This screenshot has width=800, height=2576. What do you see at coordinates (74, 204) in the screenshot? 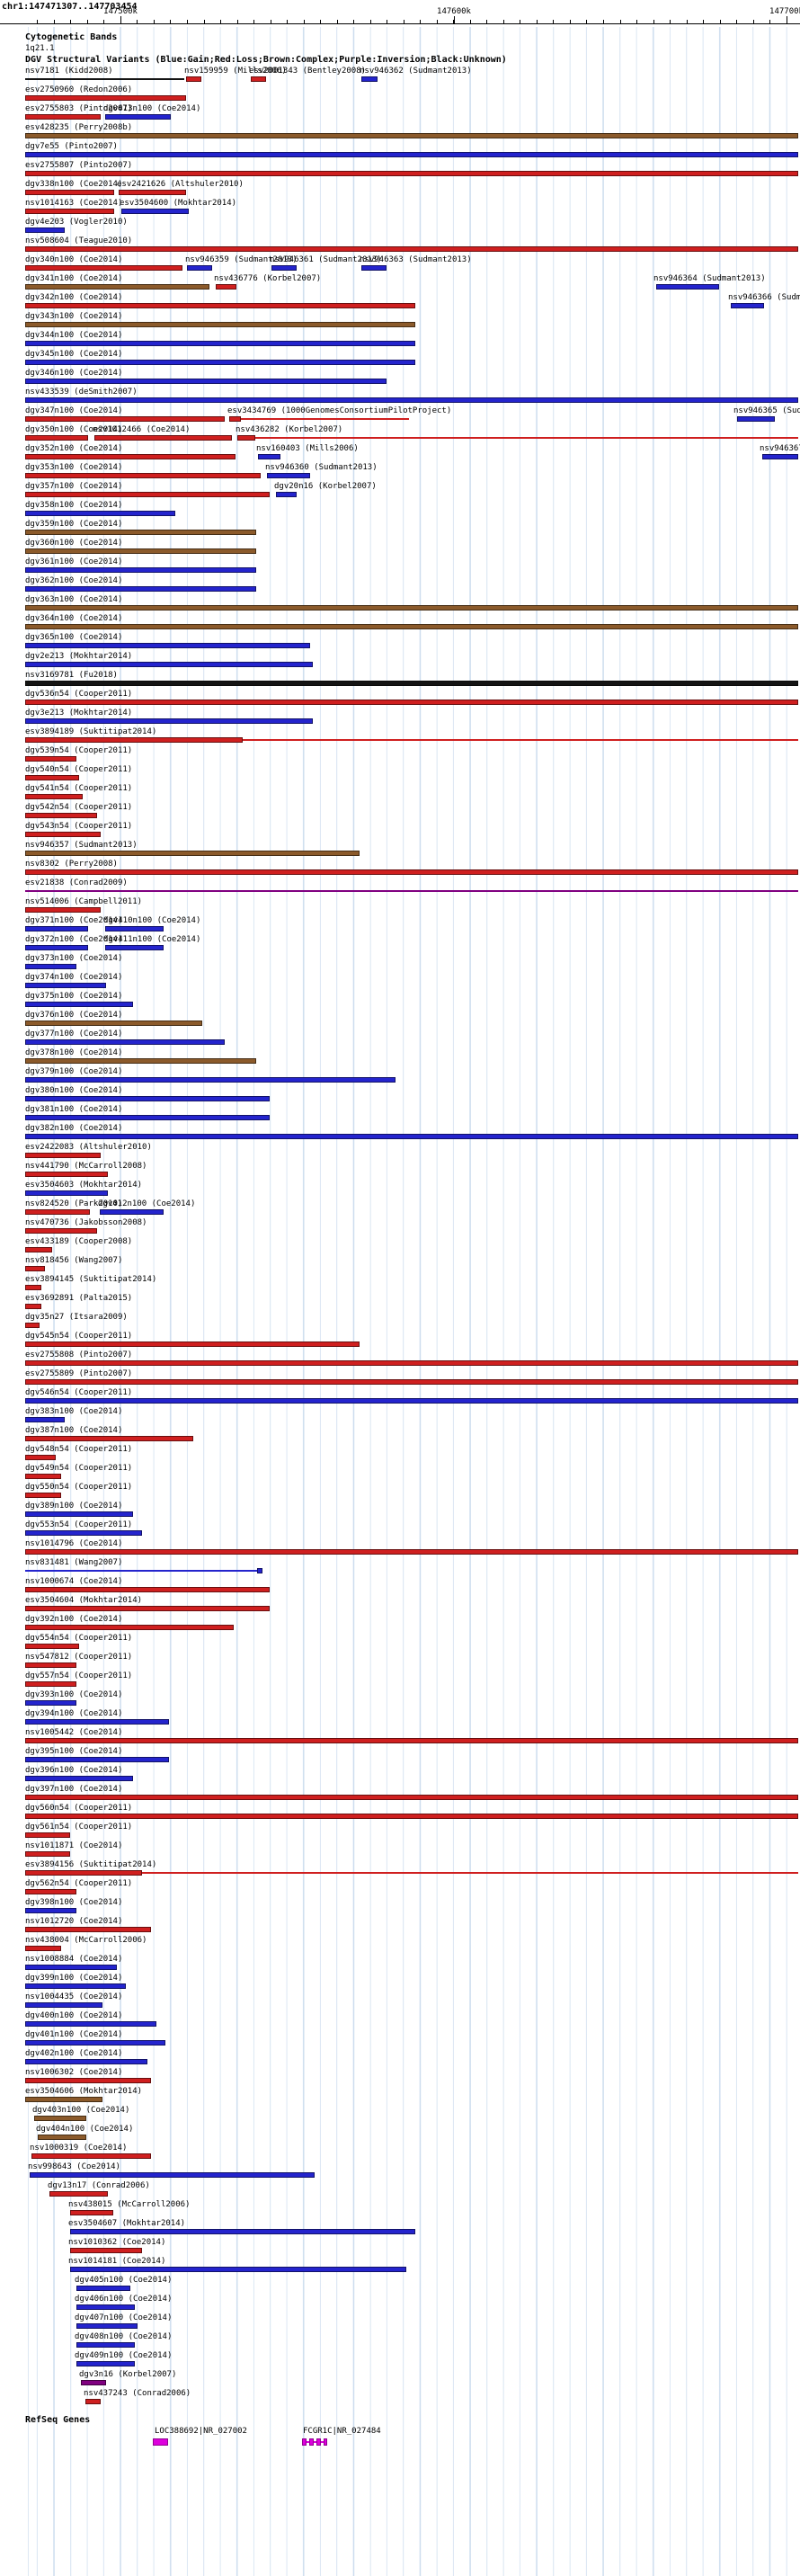
I see `variant-label: nsv1014163 (Coe2014)` at bounding box center [74, 204].